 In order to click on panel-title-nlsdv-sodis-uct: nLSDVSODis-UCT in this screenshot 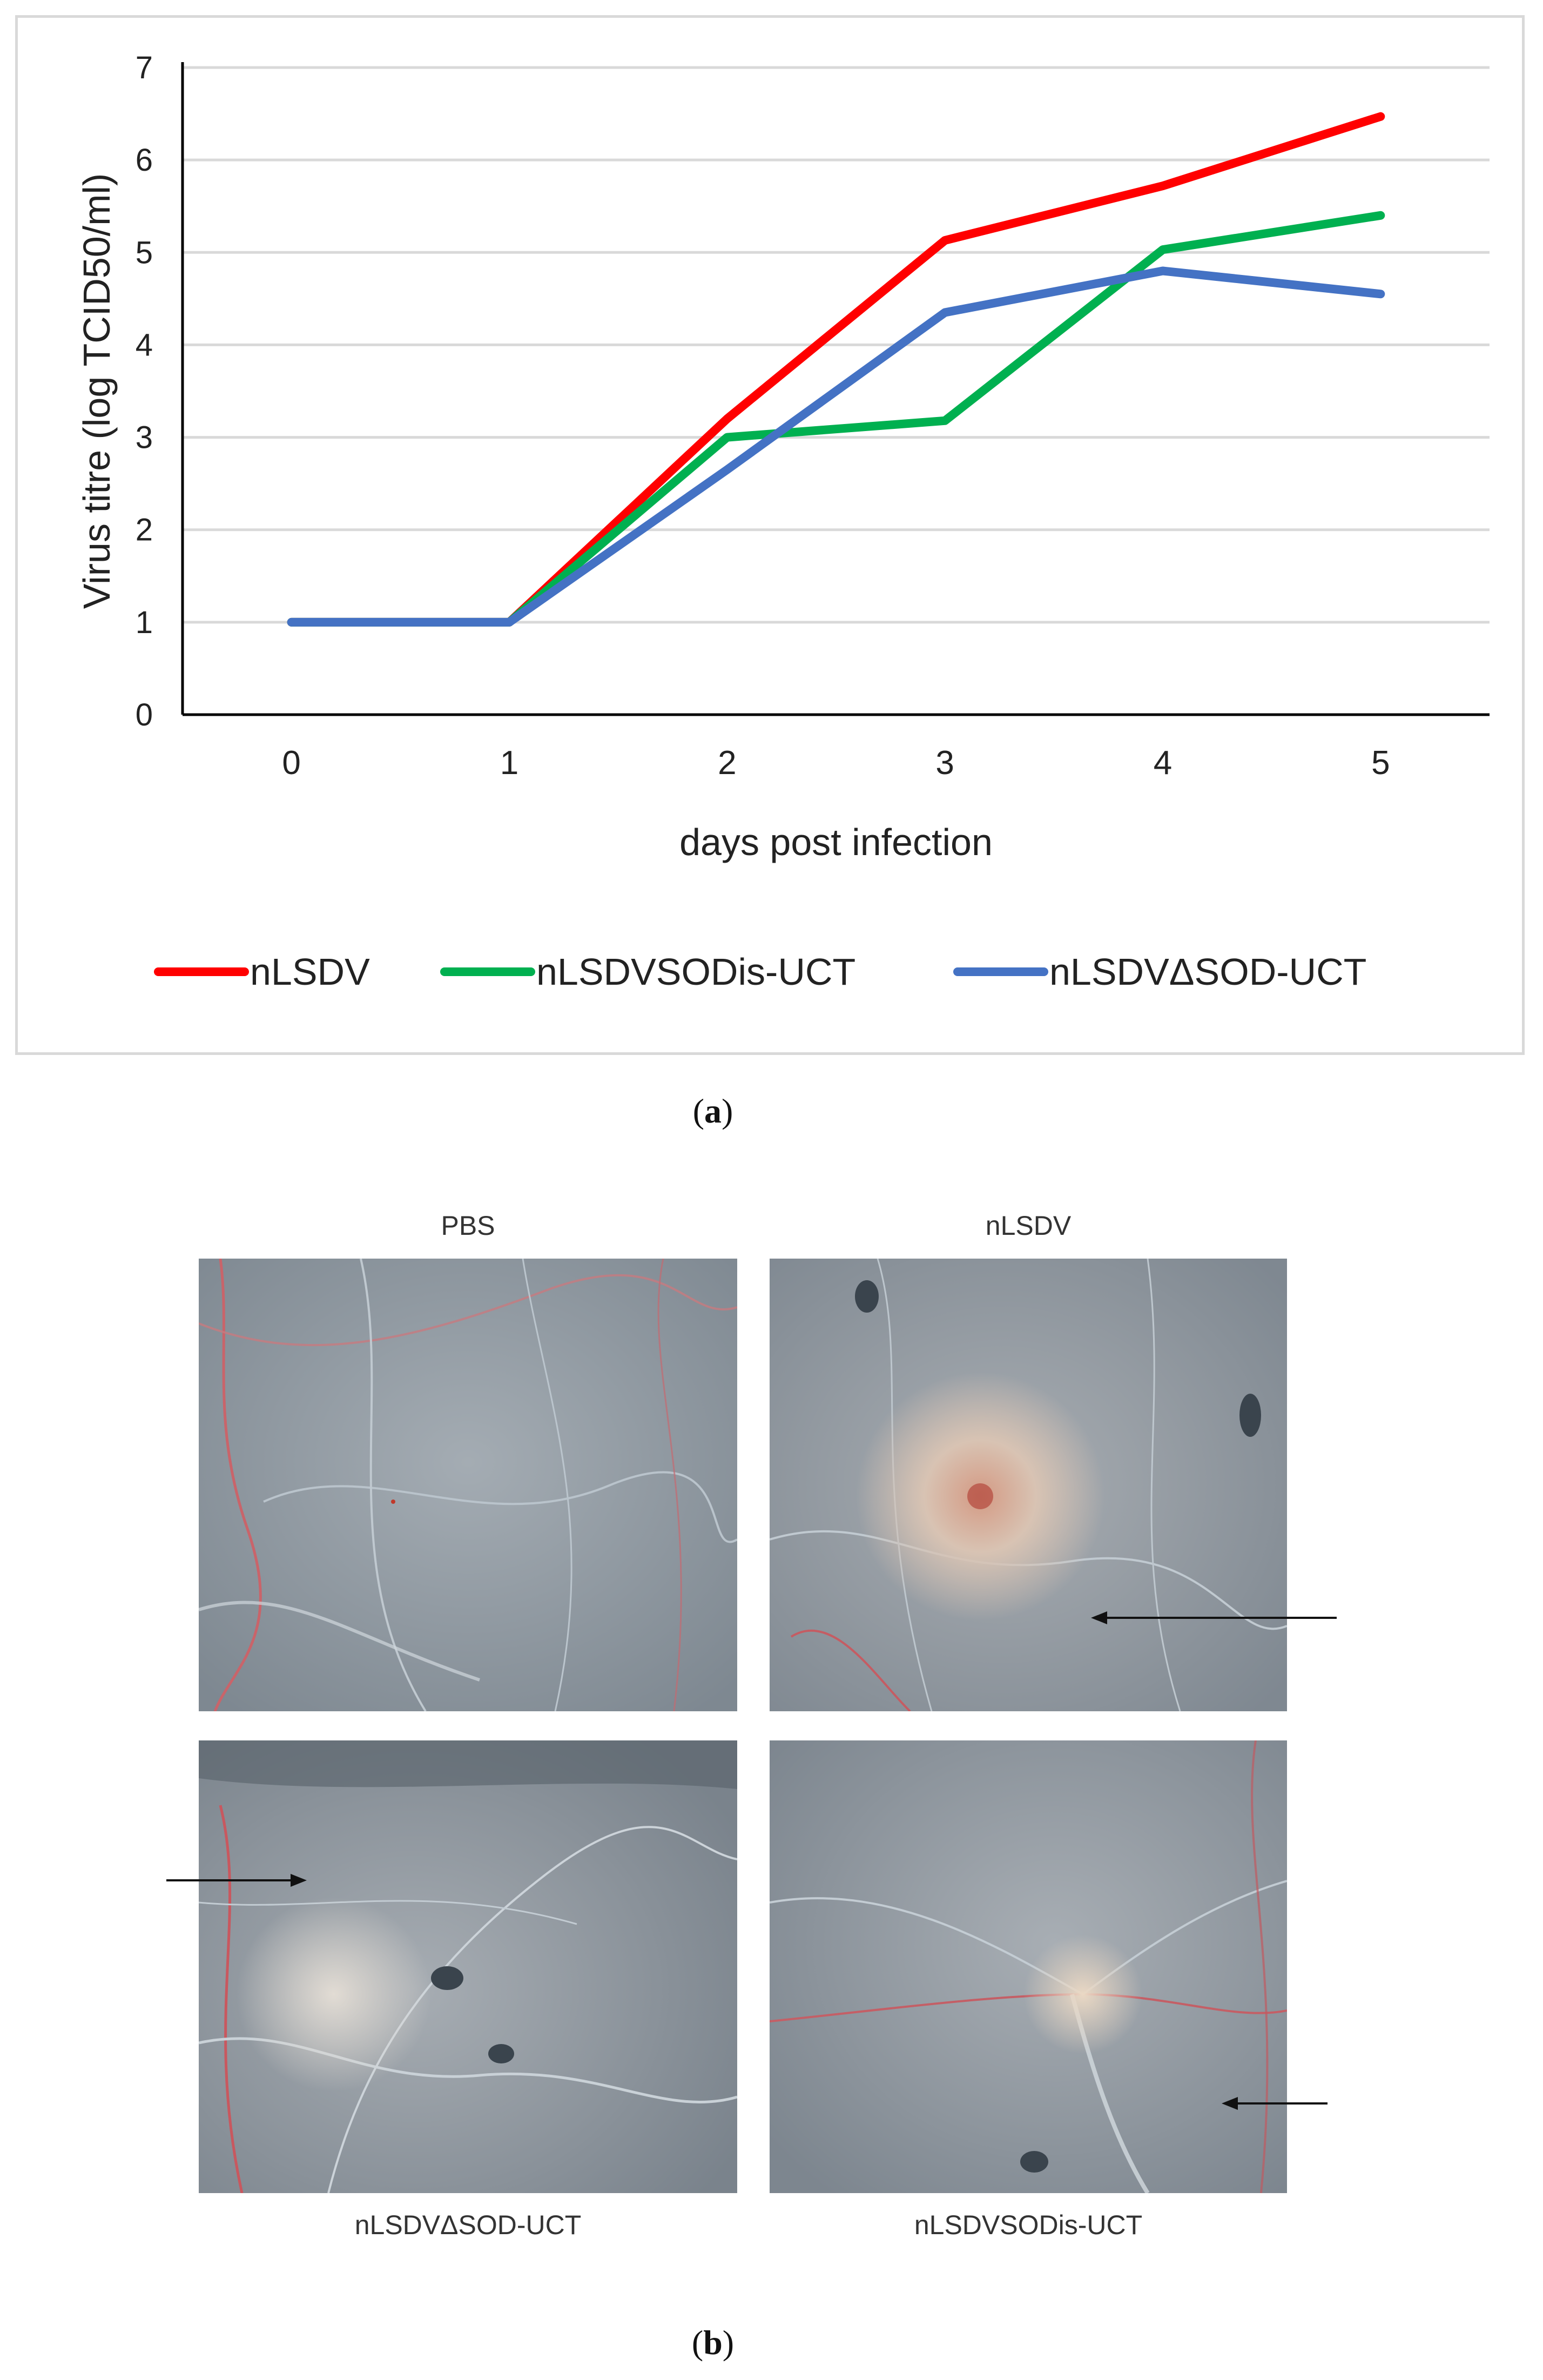, I will do `click(1028, 2225)`.